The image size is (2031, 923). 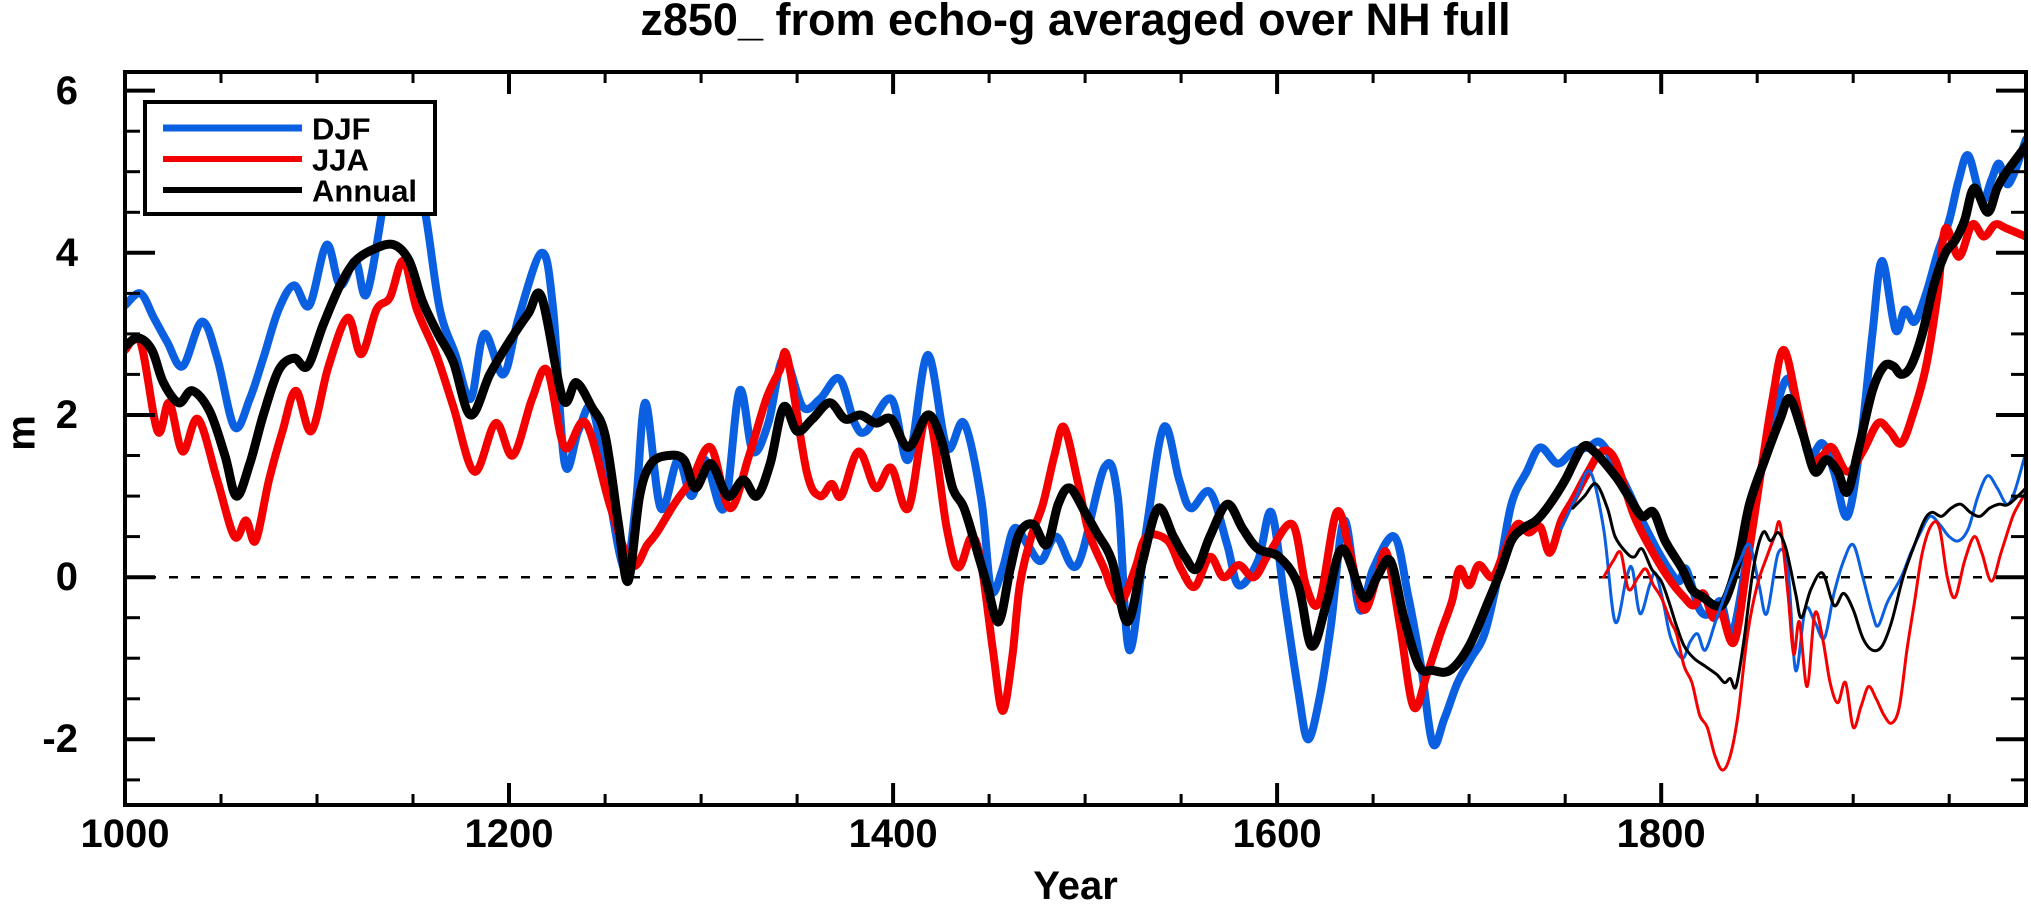 I want to click on x-tick-label: 1600, so click(x=1277, y=834).